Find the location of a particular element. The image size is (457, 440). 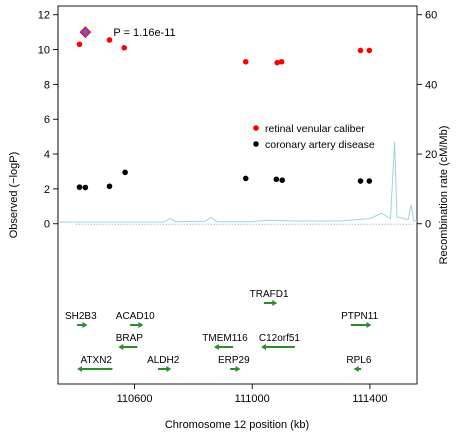

x-tick-label: 111000 is located at coordinates (252, 399).